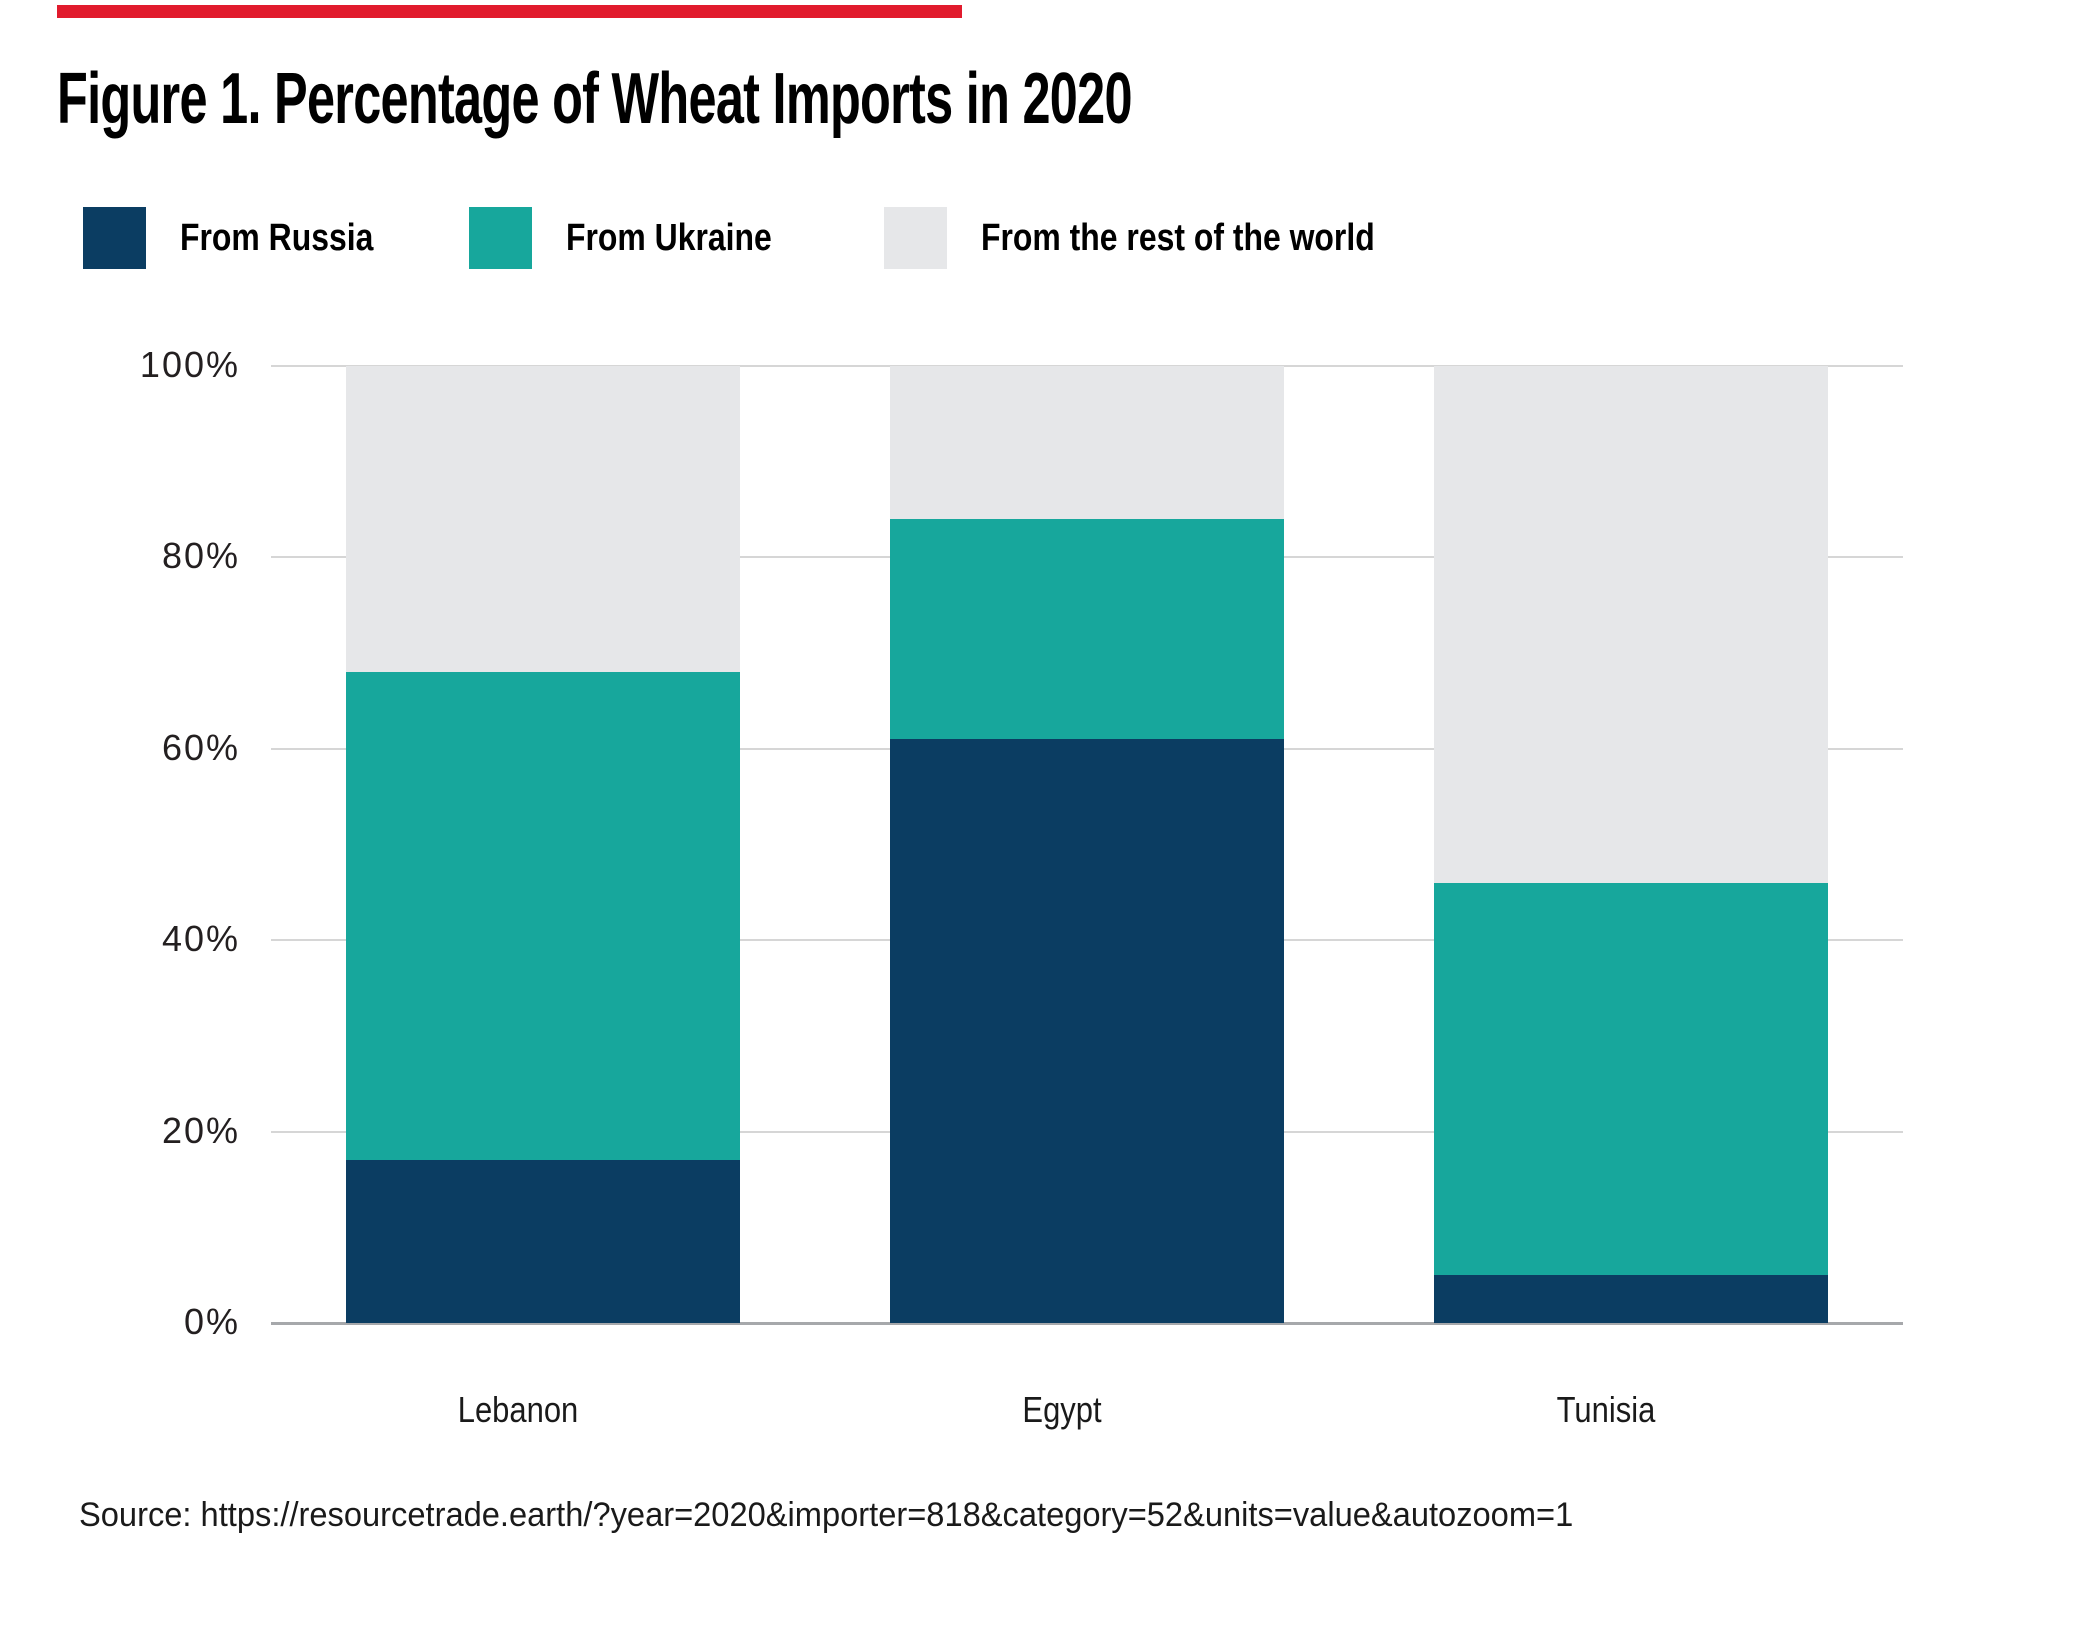 This screenshot has height=1629, width=2084. I want to click on y-tick-label: 0%, so click(211, 1322).